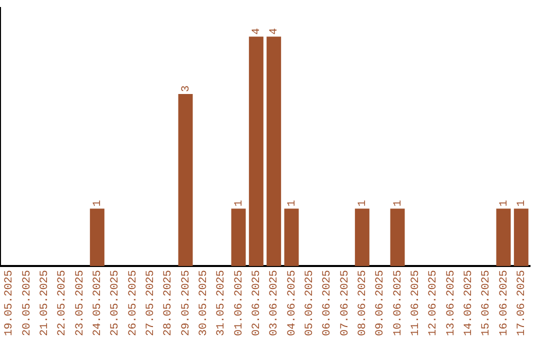  Describe the element at coordinates (204, 303) in the screenshot. I see `x-tick-label: 30.05.2025` at that location.